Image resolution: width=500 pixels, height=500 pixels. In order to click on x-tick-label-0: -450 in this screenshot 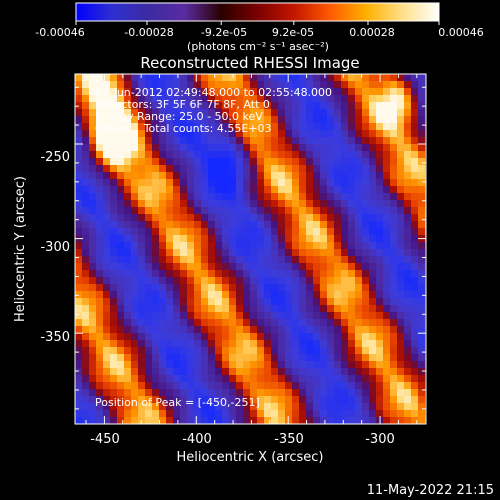, I will do `click(105, 439)`.